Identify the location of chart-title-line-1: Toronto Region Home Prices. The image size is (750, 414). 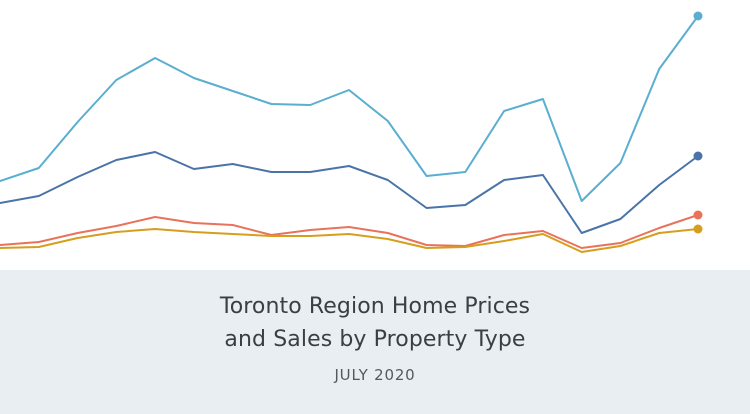
(375, 306).